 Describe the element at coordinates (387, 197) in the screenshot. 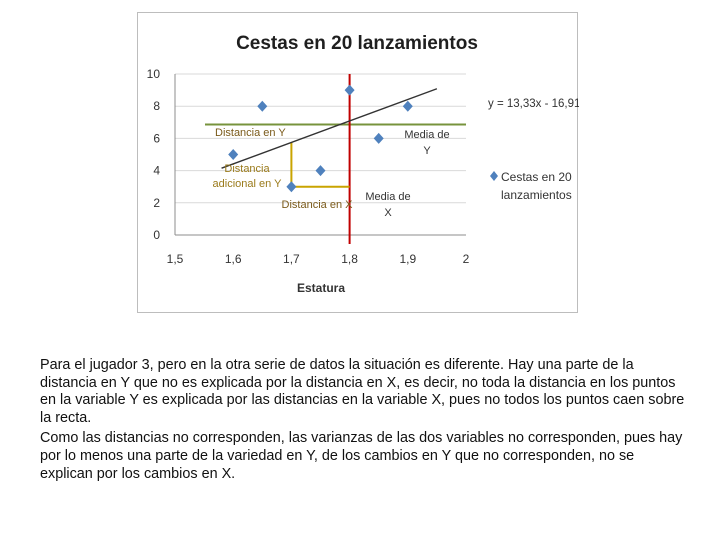

I see `label-media-x-line-1: Media de` at that location.